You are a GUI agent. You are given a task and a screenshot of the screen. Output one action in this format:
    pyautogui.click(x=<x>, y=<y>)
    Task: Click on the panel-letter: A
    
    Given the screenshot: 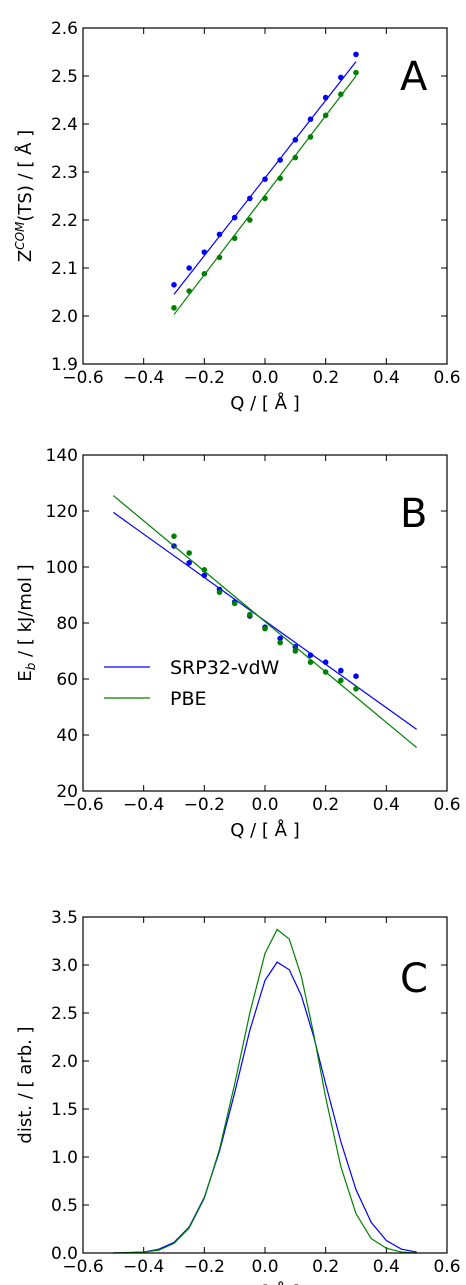 What is the action you would take?
    pyautogui.click(x=414, y=77)
    